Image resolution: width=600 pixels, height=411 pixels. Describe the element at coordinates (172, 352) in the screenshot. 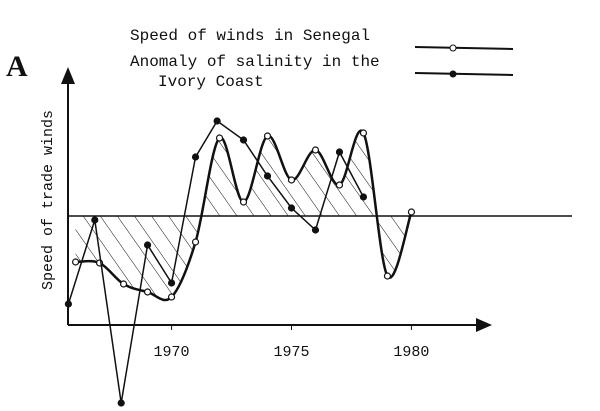

I see `x-tick-label: 1970` at that location.